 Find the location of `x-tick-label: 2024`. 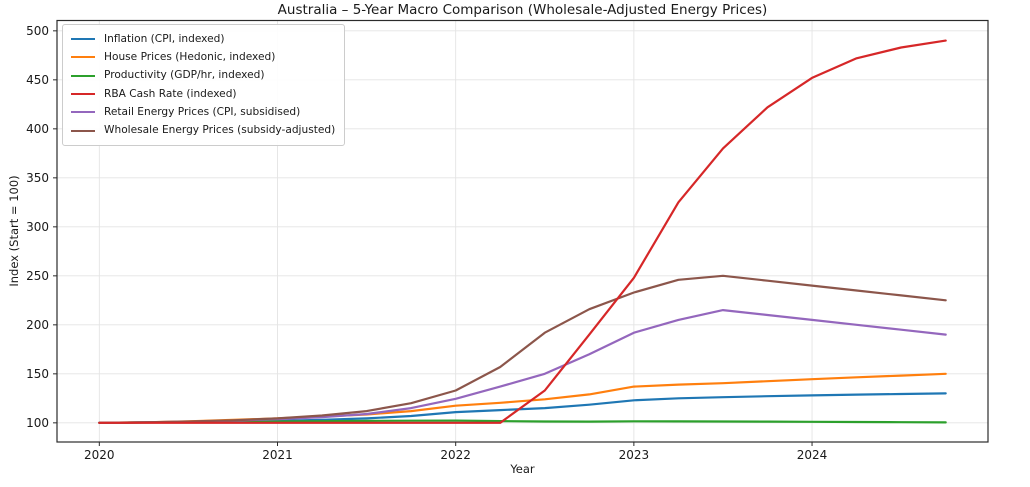

x-tick-label: 2024 is located at coordinates (812, 455).